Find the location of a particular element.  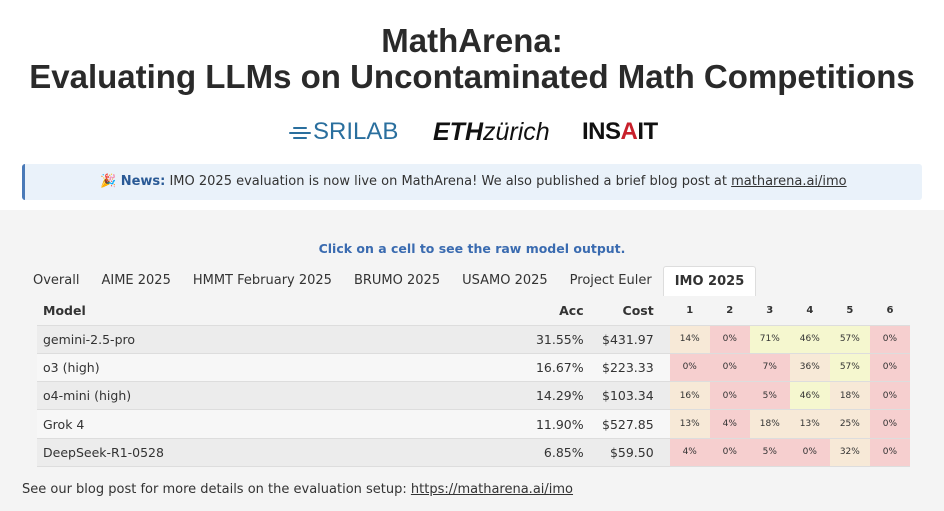

score-cell-problem-5: 25% is located at coordinates (849, 424).